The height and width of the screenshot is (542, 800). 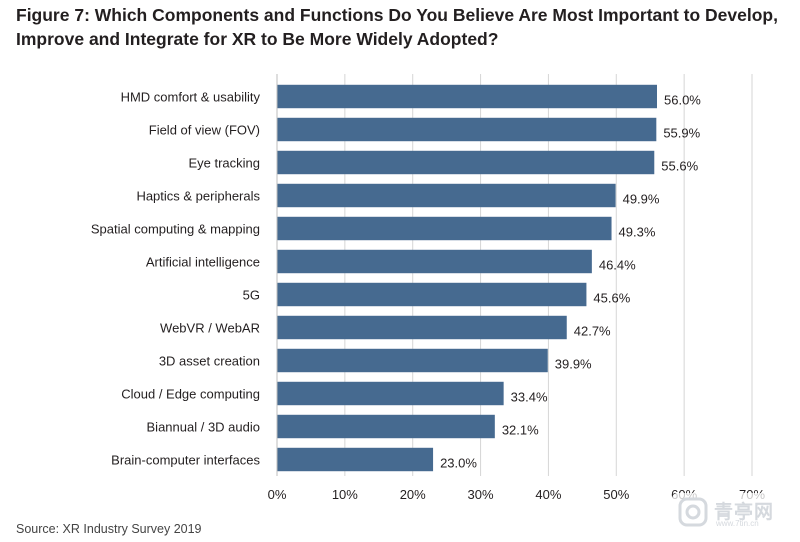 I want to click on data-label: 49.9%, so click(x=641, y=199).